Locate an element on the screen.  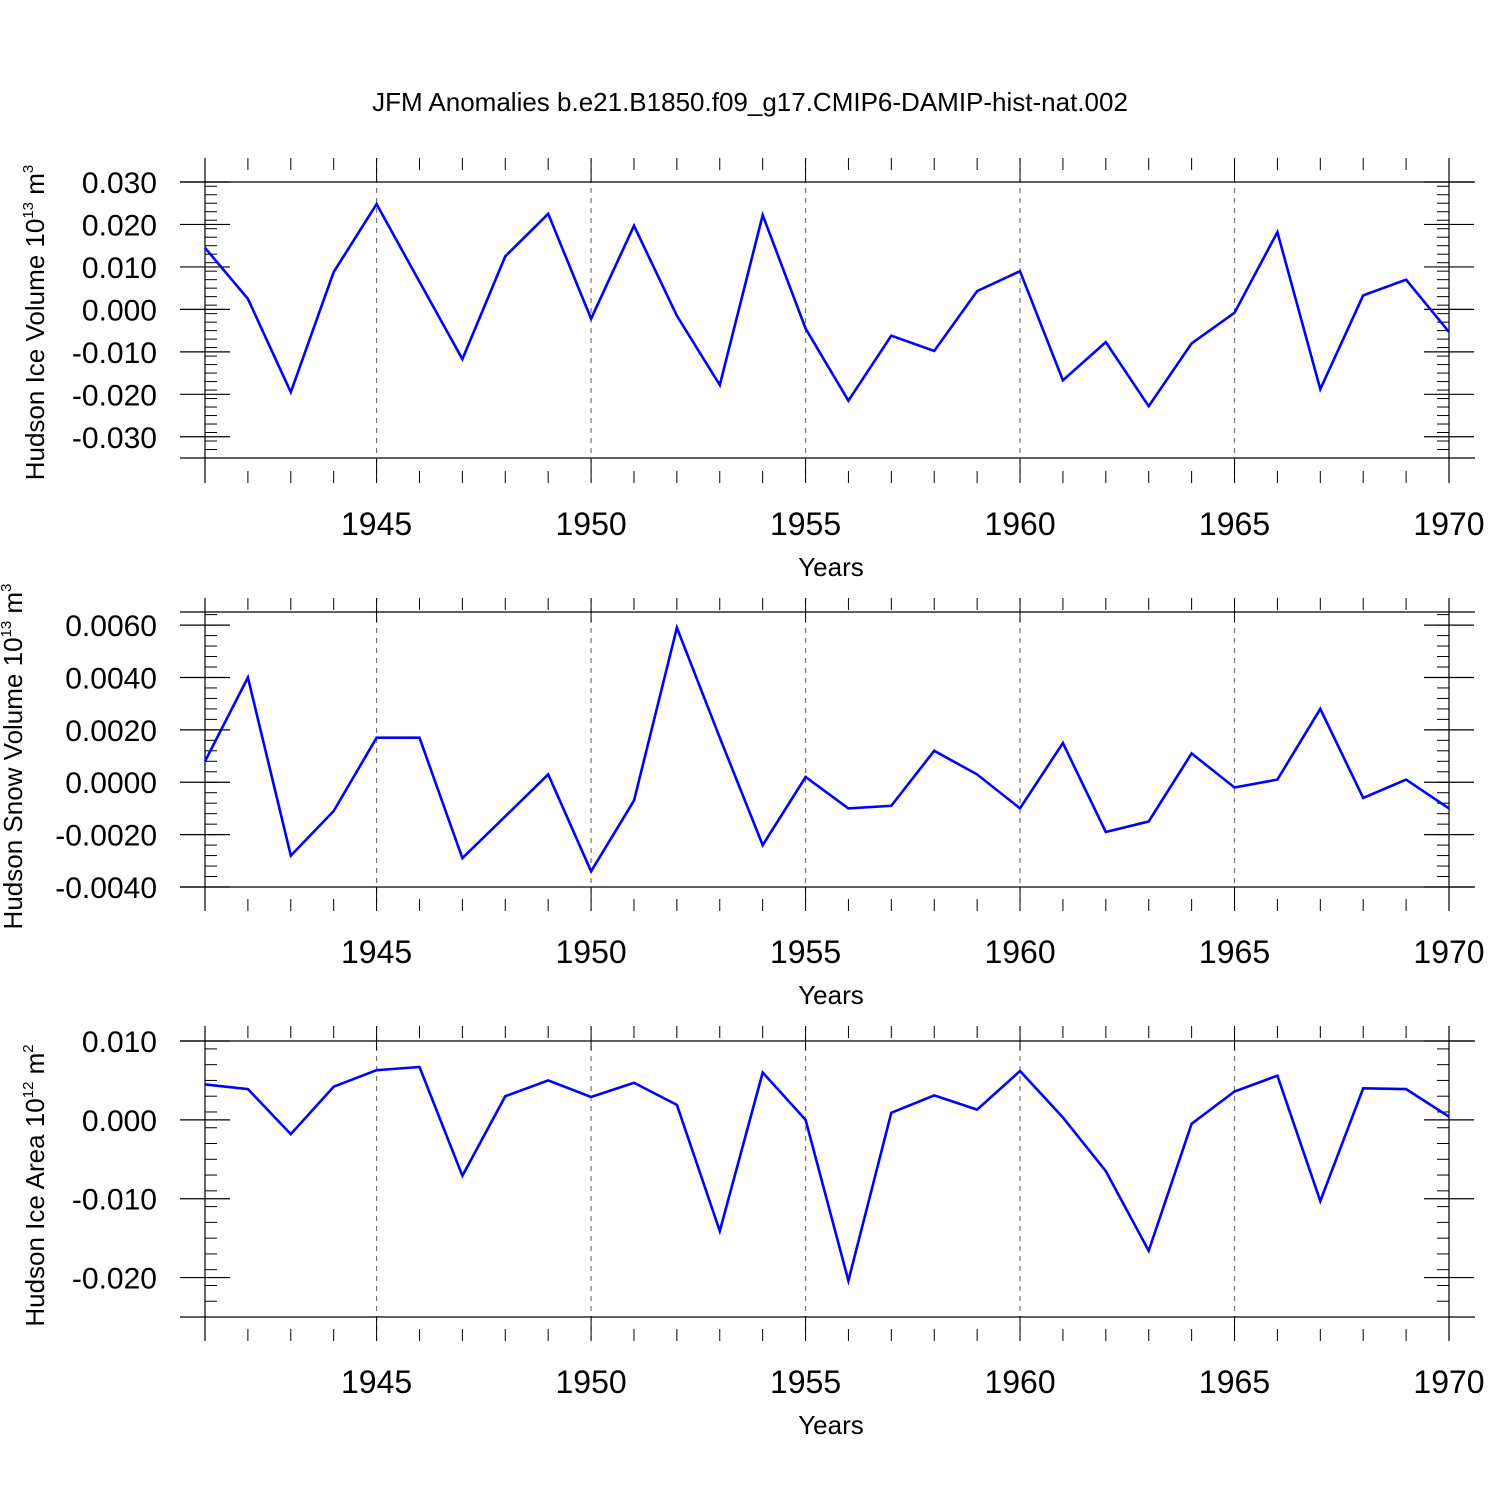
y-tick-label: -0.0040 is located at coordinates (106, 888).